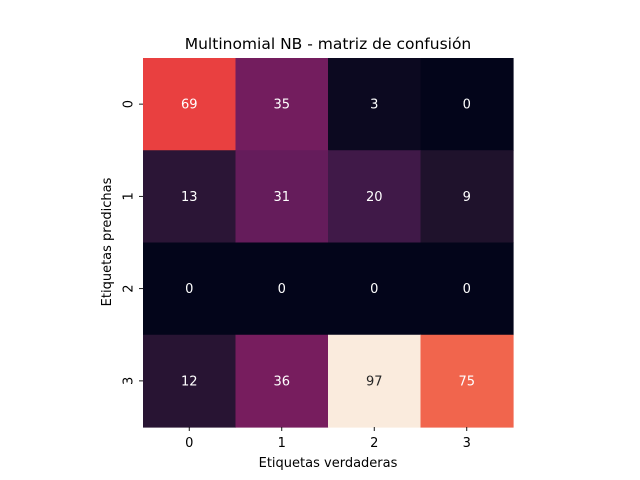 The height and width of the screenshot is (480, 640). I want to click on y-tick-label-3: 3, so click(129, 381).